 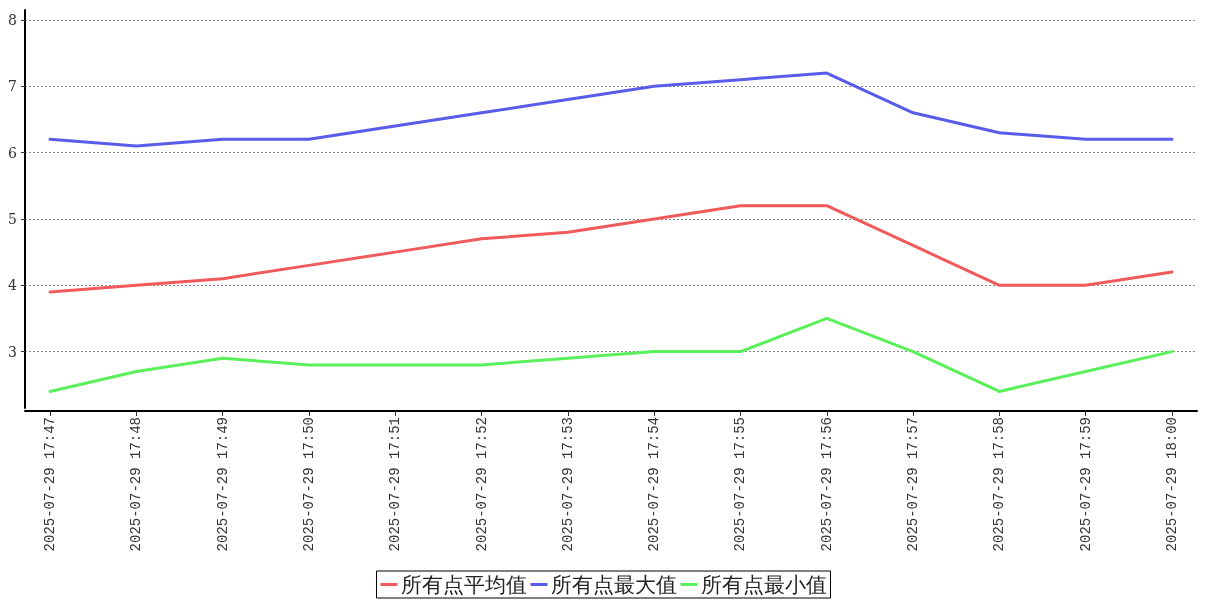 I want to click on x-tick-label: 2025-07-29 17:59, so click(x=1085, y=484).